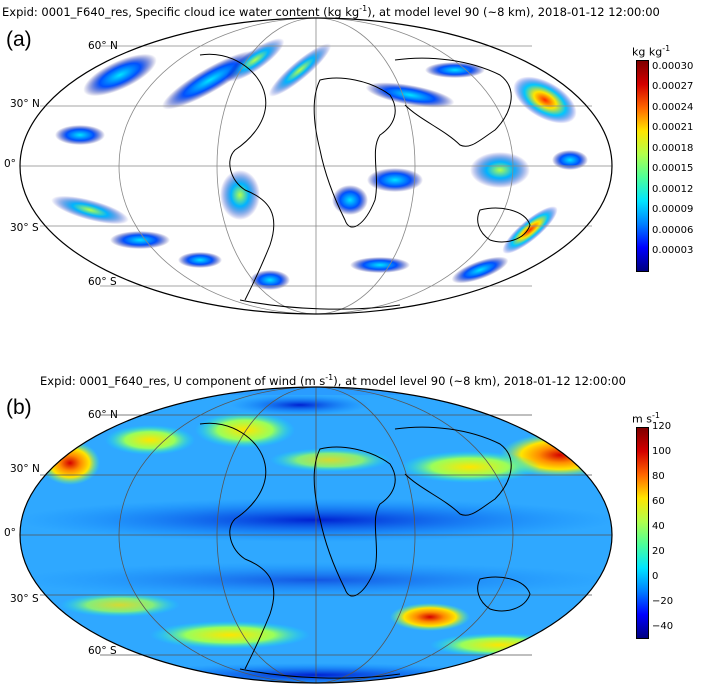  I want to click on panel-b-colorbar-unit: m s-1, so click(646, 418).